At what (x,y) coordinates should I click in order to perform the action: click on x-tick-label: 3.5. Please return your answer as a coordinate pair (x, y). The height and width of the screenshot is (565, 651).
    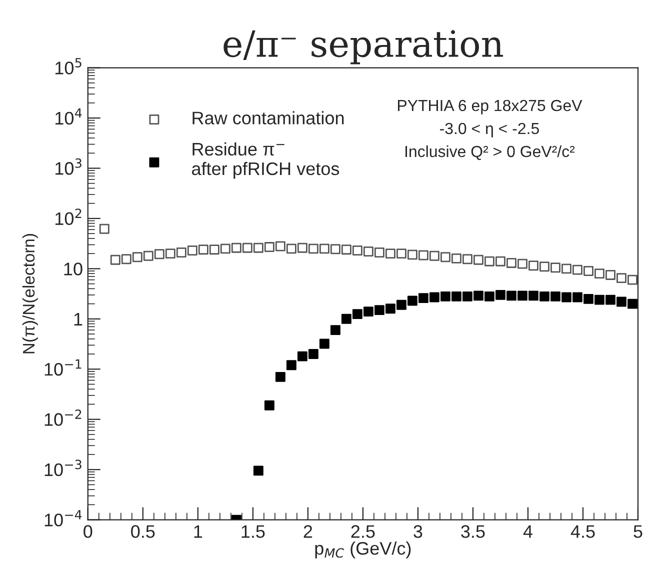
    Looking at the image, I should click on (473, 531).